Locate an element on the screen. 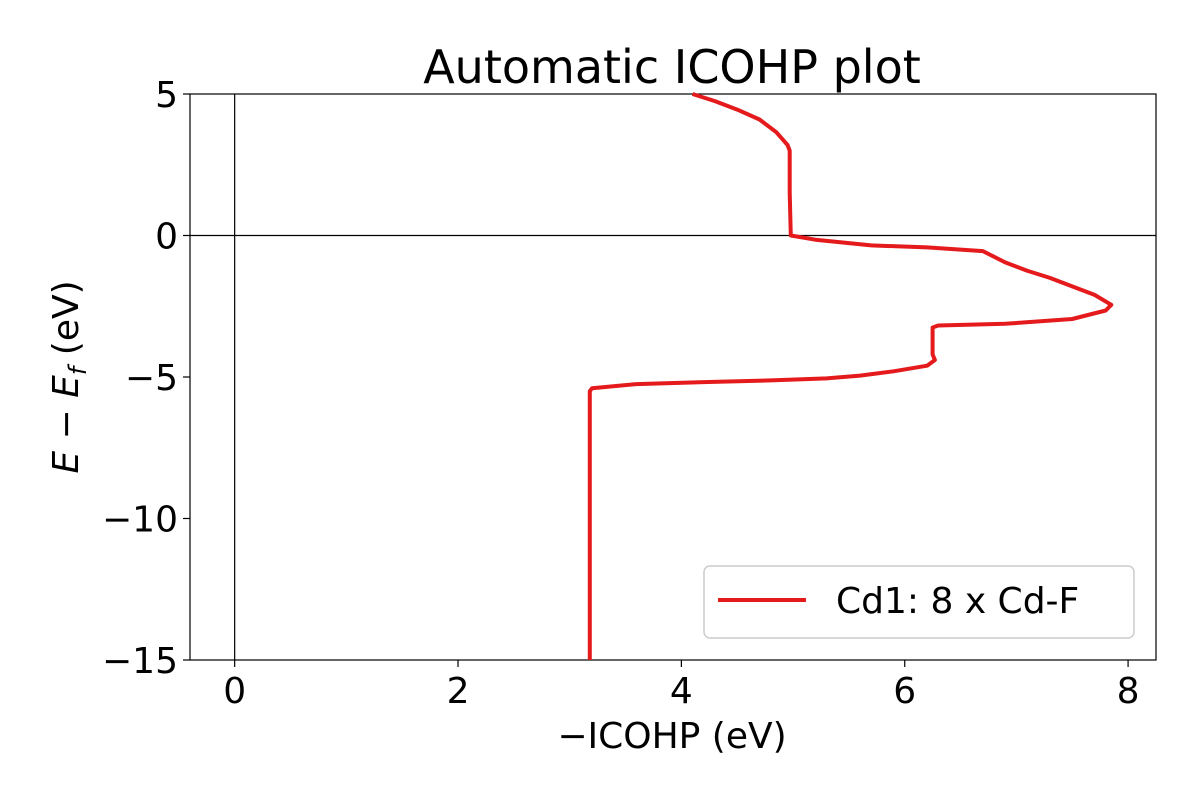 This screenshot has height=800, width=1200. y-axis-ticks: 5 0 −5 −10 −15 is located at coordinates (146, 378).